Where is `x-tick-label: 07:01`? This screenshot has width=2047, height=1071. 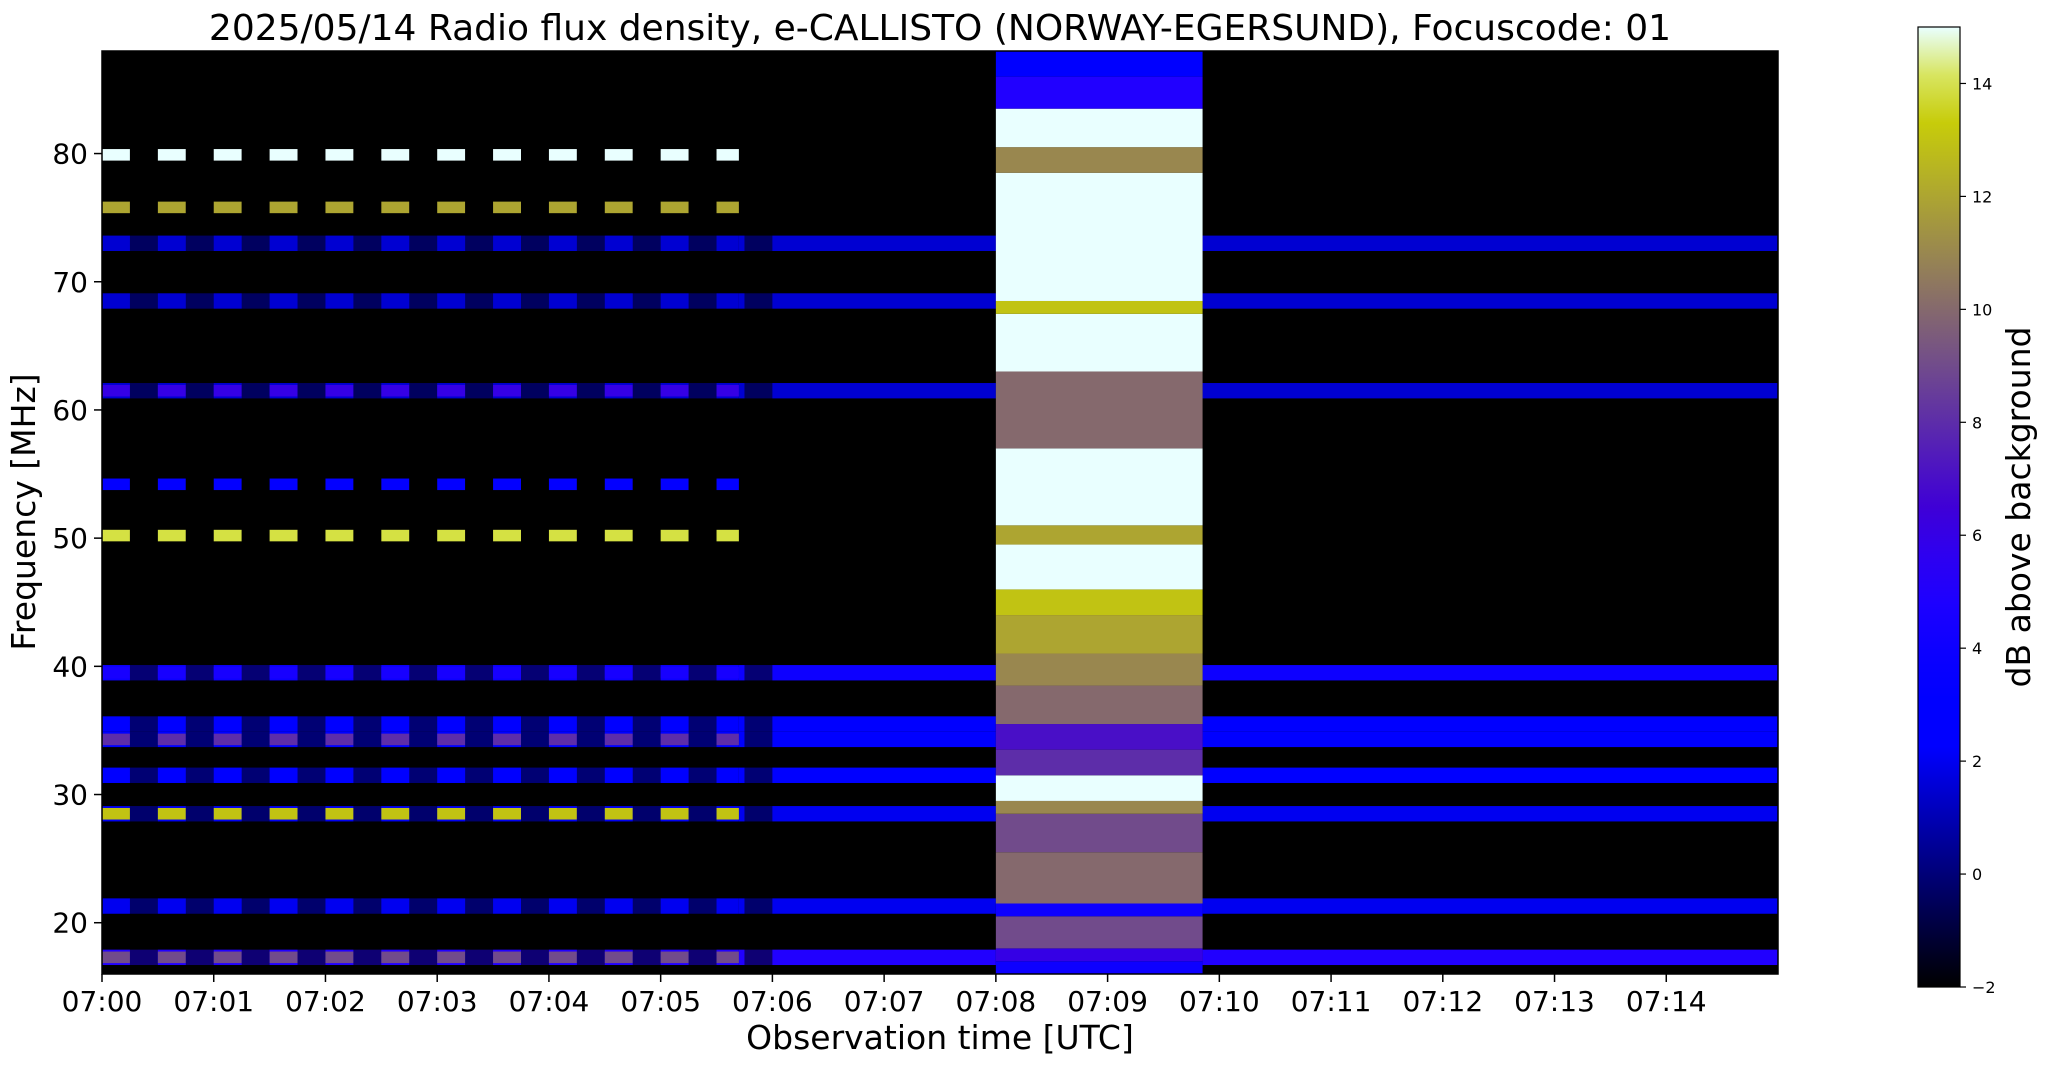
x-tick-label: 07:01 is located at coordinates (213, 1001).